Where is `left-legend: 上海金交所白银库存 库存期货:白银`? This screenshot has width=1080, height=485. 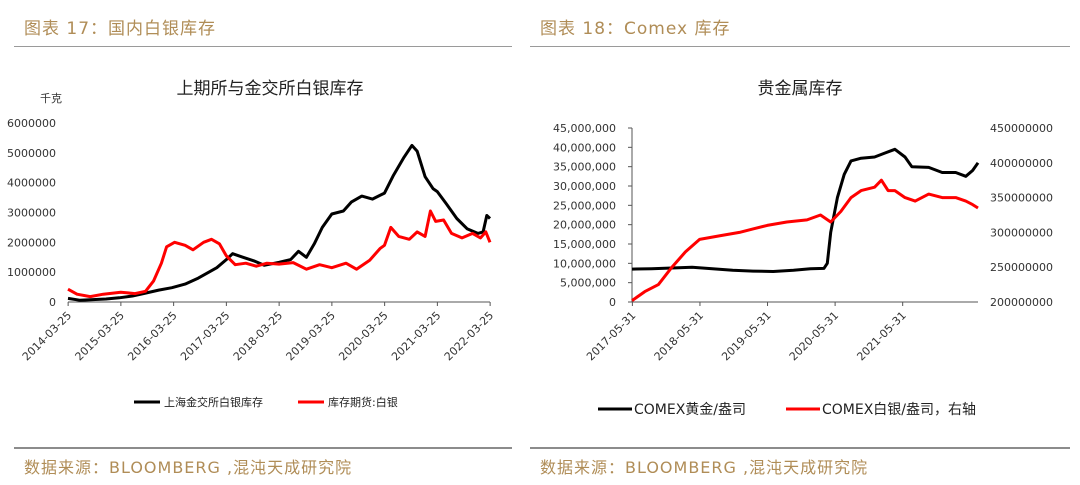 left-legend: 上海金交所白银库存 库存期货:白银 is located at coordinates (266, 402).